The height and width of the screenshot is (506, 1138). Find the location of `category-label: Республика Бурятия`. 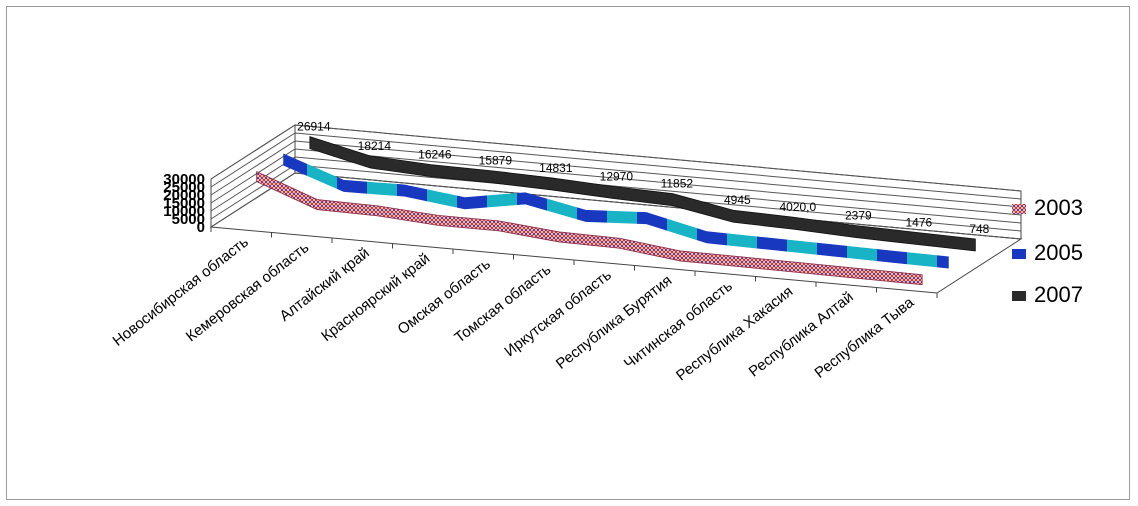

category-label: Республика Бурятия is located at coordinates (614, 322).